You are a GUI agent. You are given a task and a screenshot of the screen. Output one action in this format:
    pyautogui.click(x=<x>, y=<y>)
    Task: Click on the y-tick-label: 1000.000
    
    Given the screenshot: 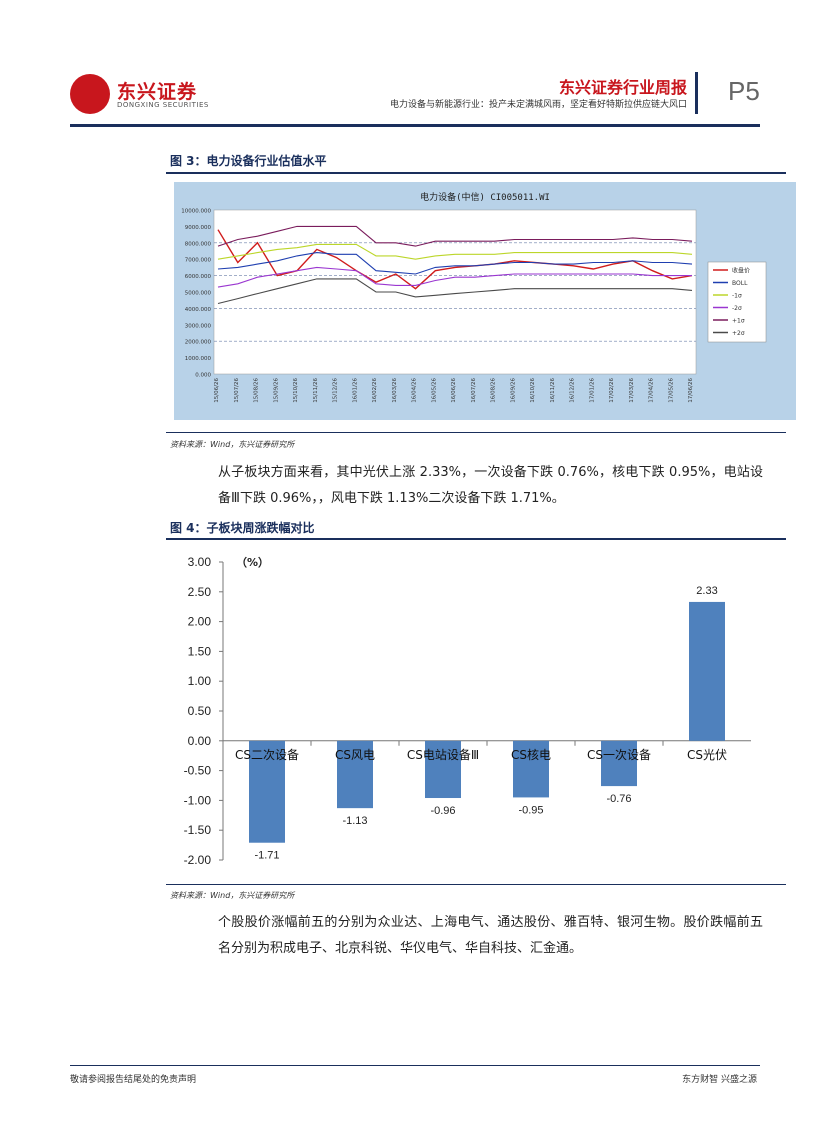 What is the action you would take?
    pyautogui.click(x=198, y=359)
    